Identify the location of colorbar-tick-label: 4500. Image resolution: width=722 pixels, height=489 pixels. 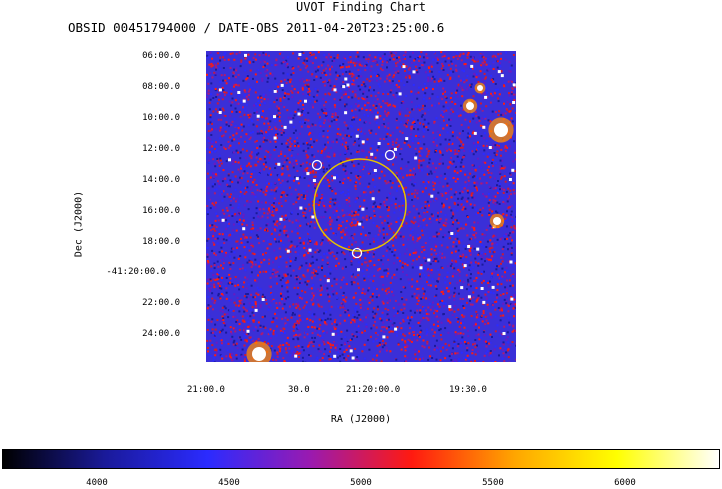
(229, 483).